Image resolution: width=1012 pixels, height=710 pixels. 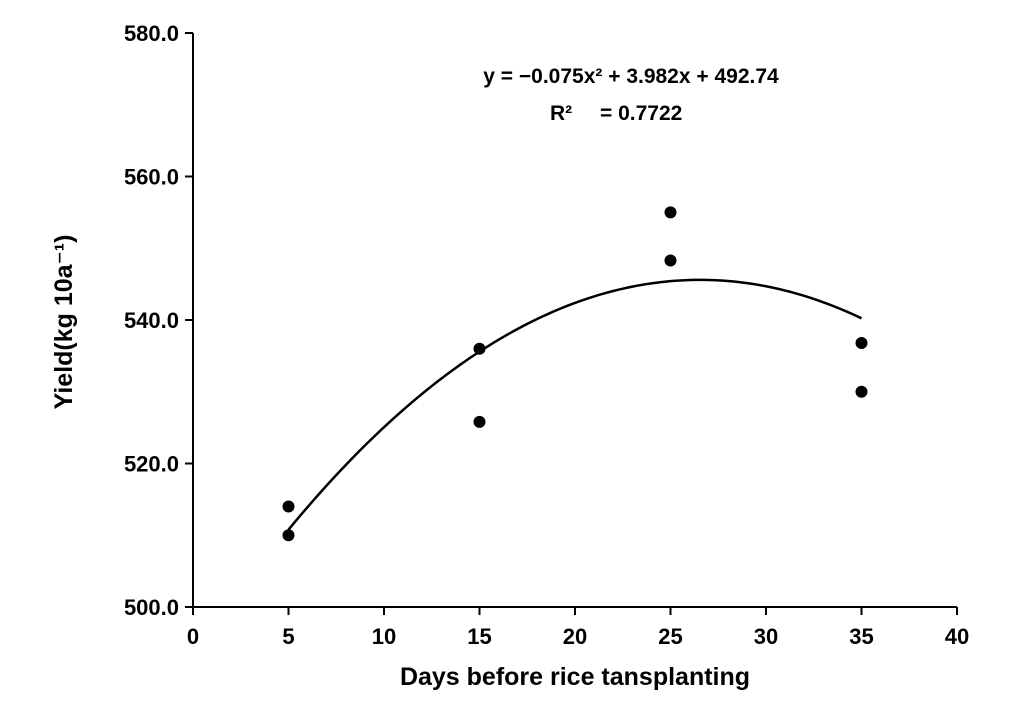 I want to click on y-ticks: 500.0 520.0 540.0 560.0 580.0, so click(x=158, y=320).